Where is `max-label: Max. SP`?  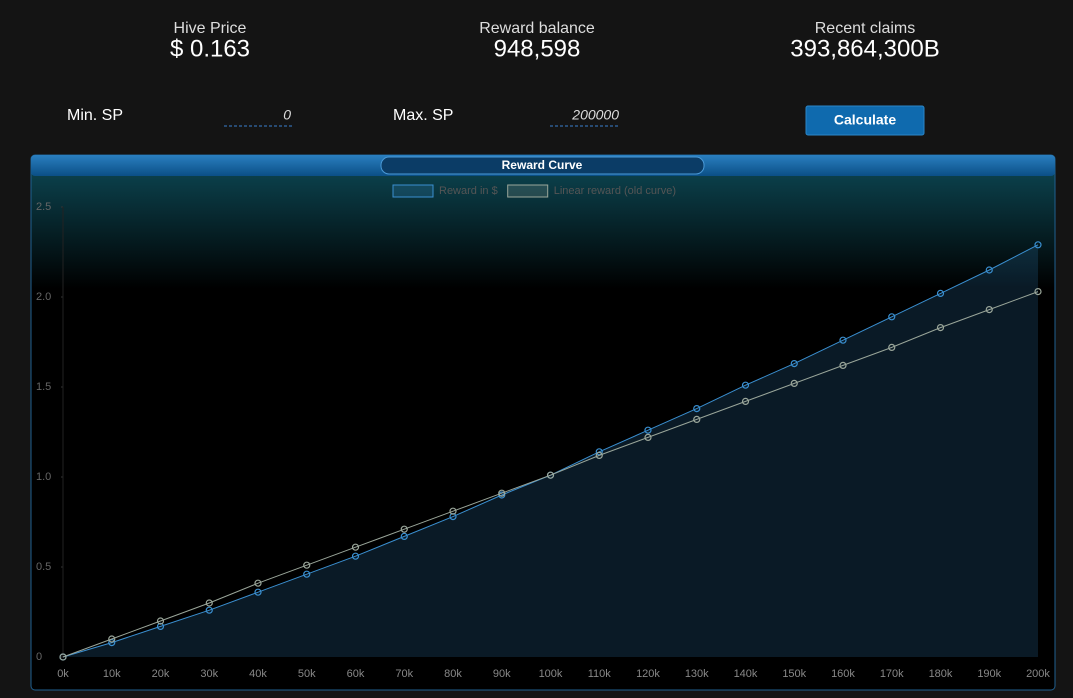 max-label: Max. SP is located at coordinates (423, 115).